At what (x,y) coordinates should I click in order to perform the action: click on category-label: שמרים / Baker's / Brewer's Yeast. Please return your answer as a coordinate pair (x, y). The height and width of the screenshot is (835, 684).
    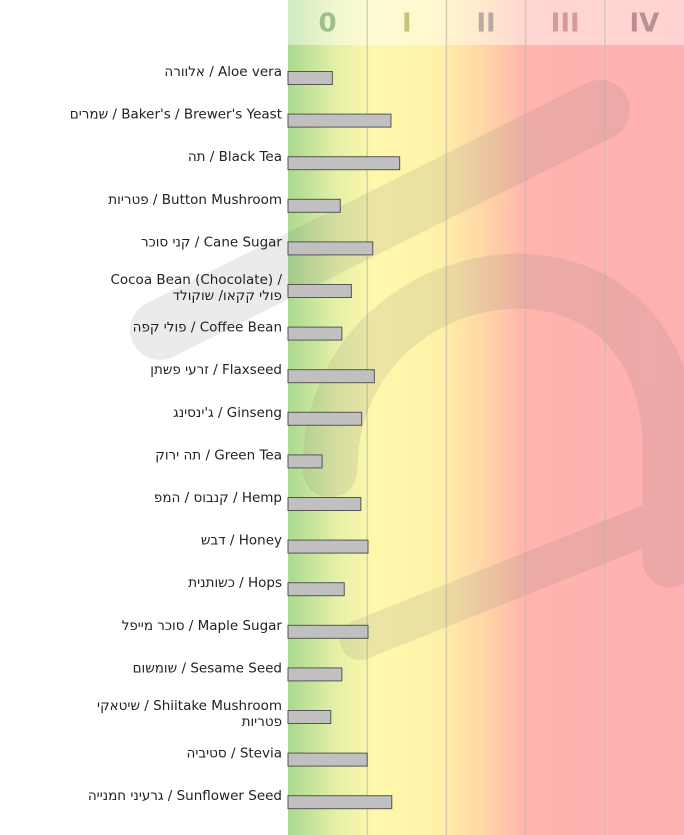
    Looking at the image, I should click on (176, 115).